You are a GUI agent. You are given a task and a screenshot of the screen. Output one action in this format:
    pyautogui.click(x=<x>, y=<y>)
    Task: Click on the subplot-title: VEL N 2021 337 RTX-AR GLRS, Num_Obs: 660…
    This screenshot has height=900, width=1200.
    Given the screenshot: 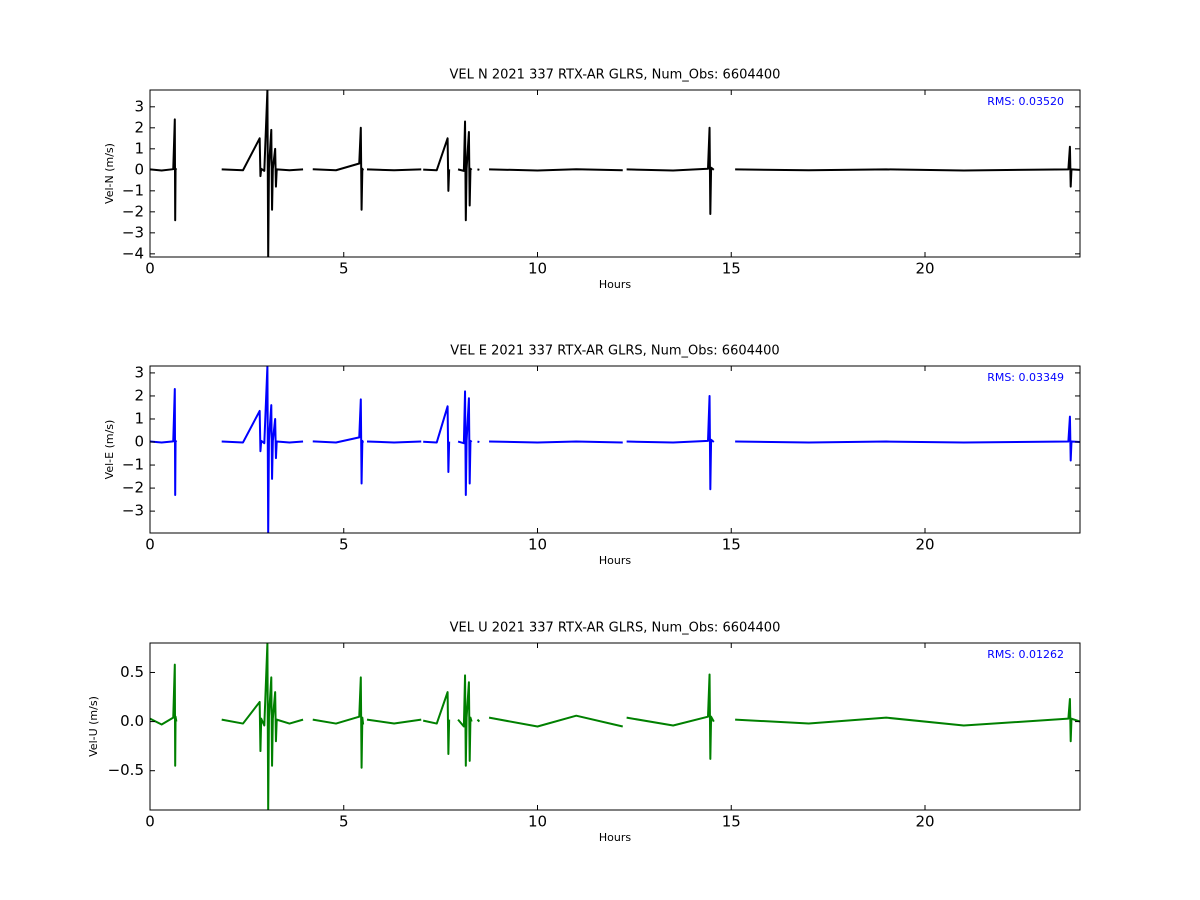 What is the action you would take?
    pyautogui.click(x=615, y=75)
    